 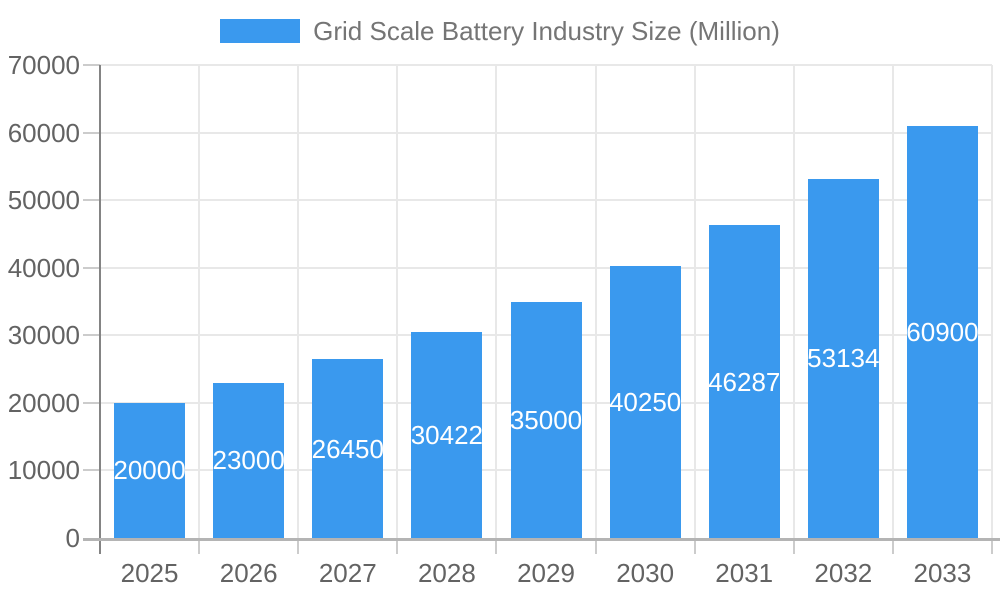 I want to click on bar-value-label: 35000, so click(x=546, y=419).